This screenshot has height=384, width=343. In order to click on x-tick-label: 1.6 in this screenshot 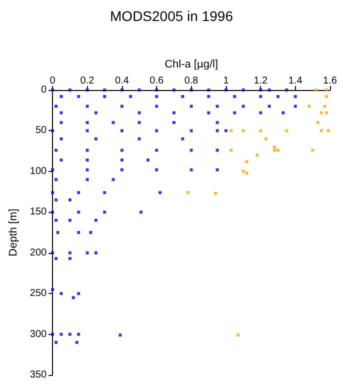, I will do `click(330, 81)`.